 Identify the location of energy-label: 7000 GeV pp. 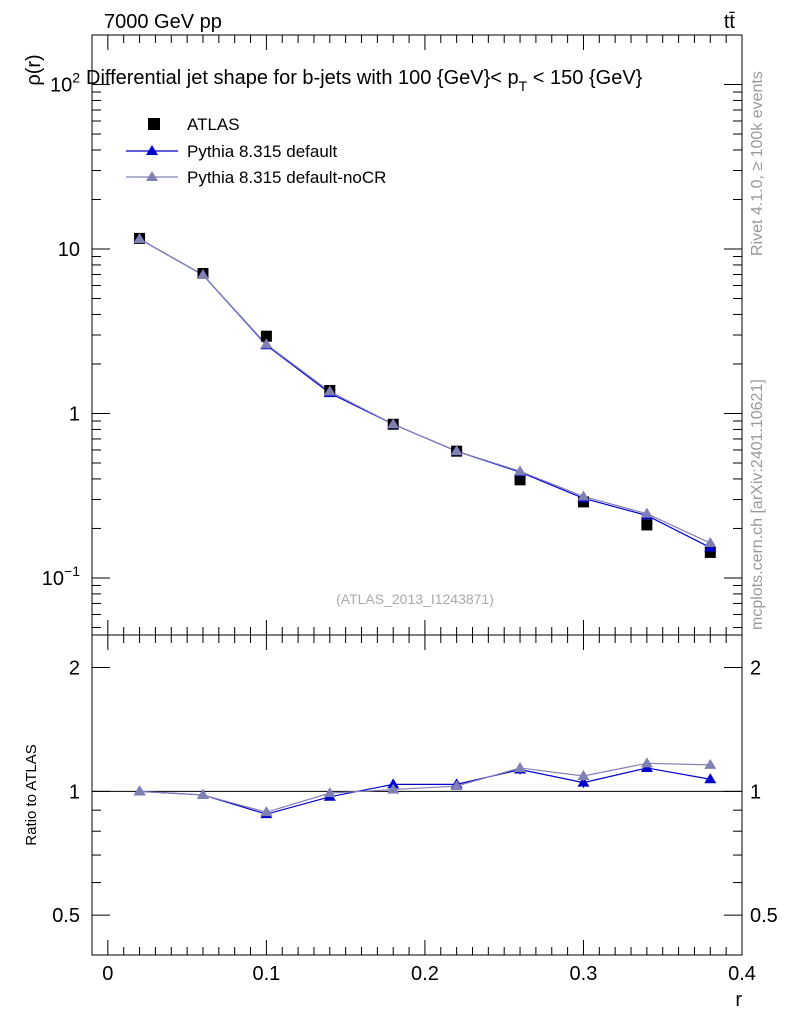
(163, 22).